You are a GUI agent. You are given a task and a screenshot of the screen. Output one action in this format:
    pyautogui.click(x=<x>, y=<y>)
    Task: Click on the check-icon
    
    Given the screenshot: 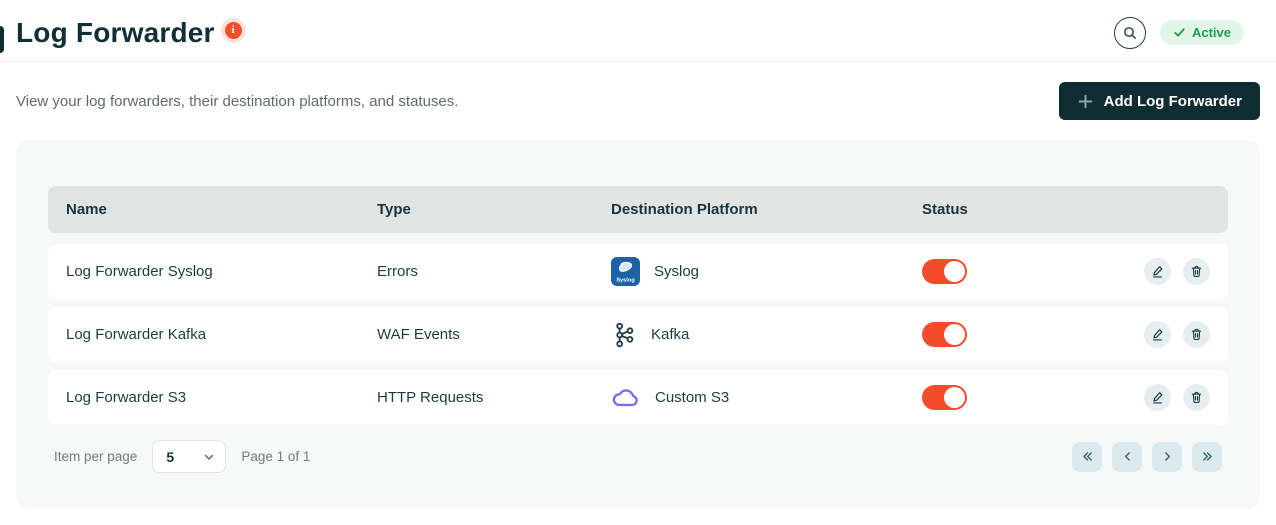 What is the action you would take?
    pyautogui.click(x=1179, y=32)
    